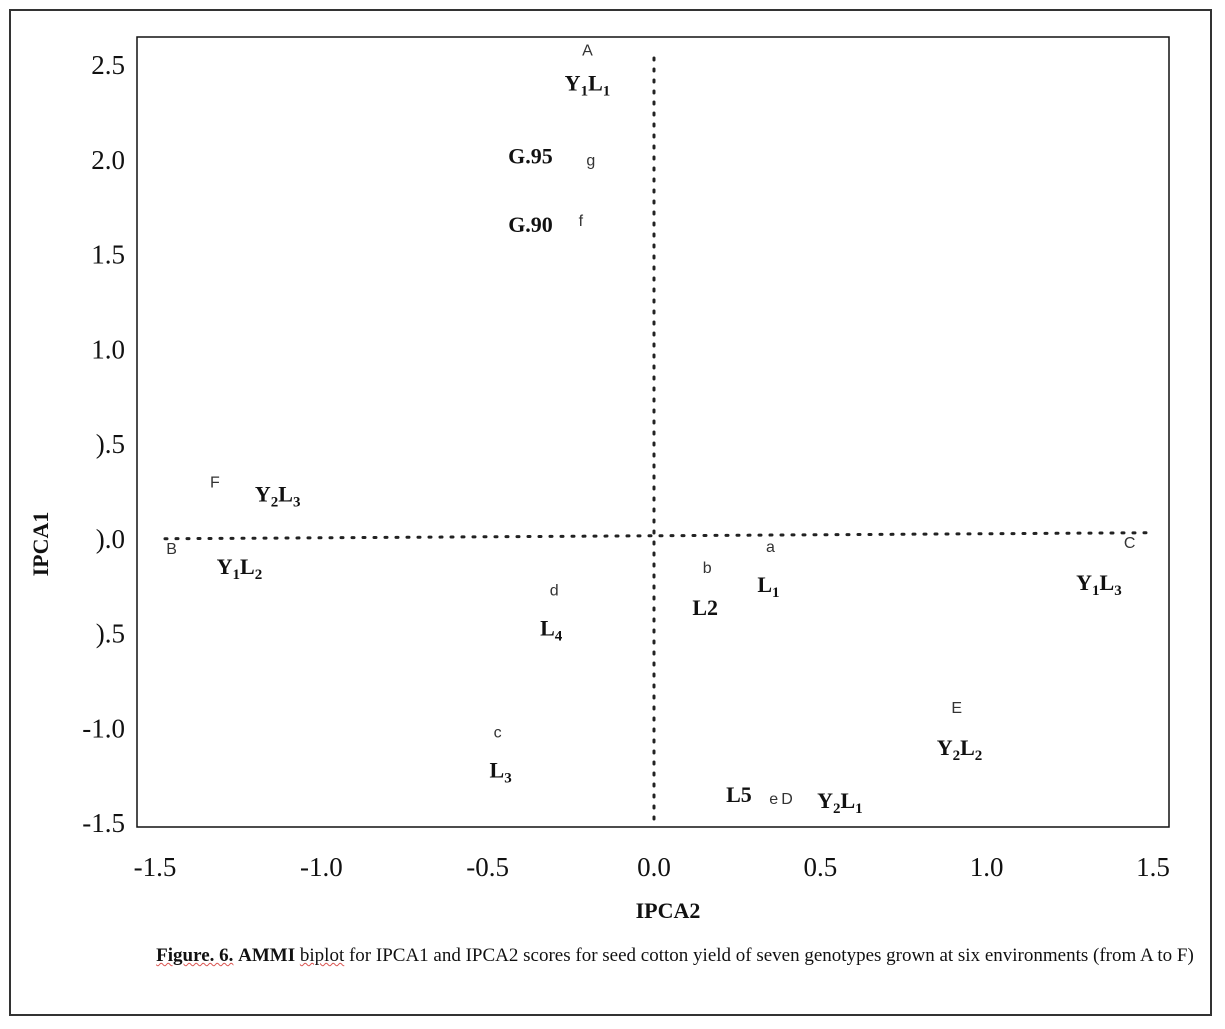 The width and height of the screenshot is (1225, 1029). I want to click on x-tick-label: -1.0, so click(321, 867).